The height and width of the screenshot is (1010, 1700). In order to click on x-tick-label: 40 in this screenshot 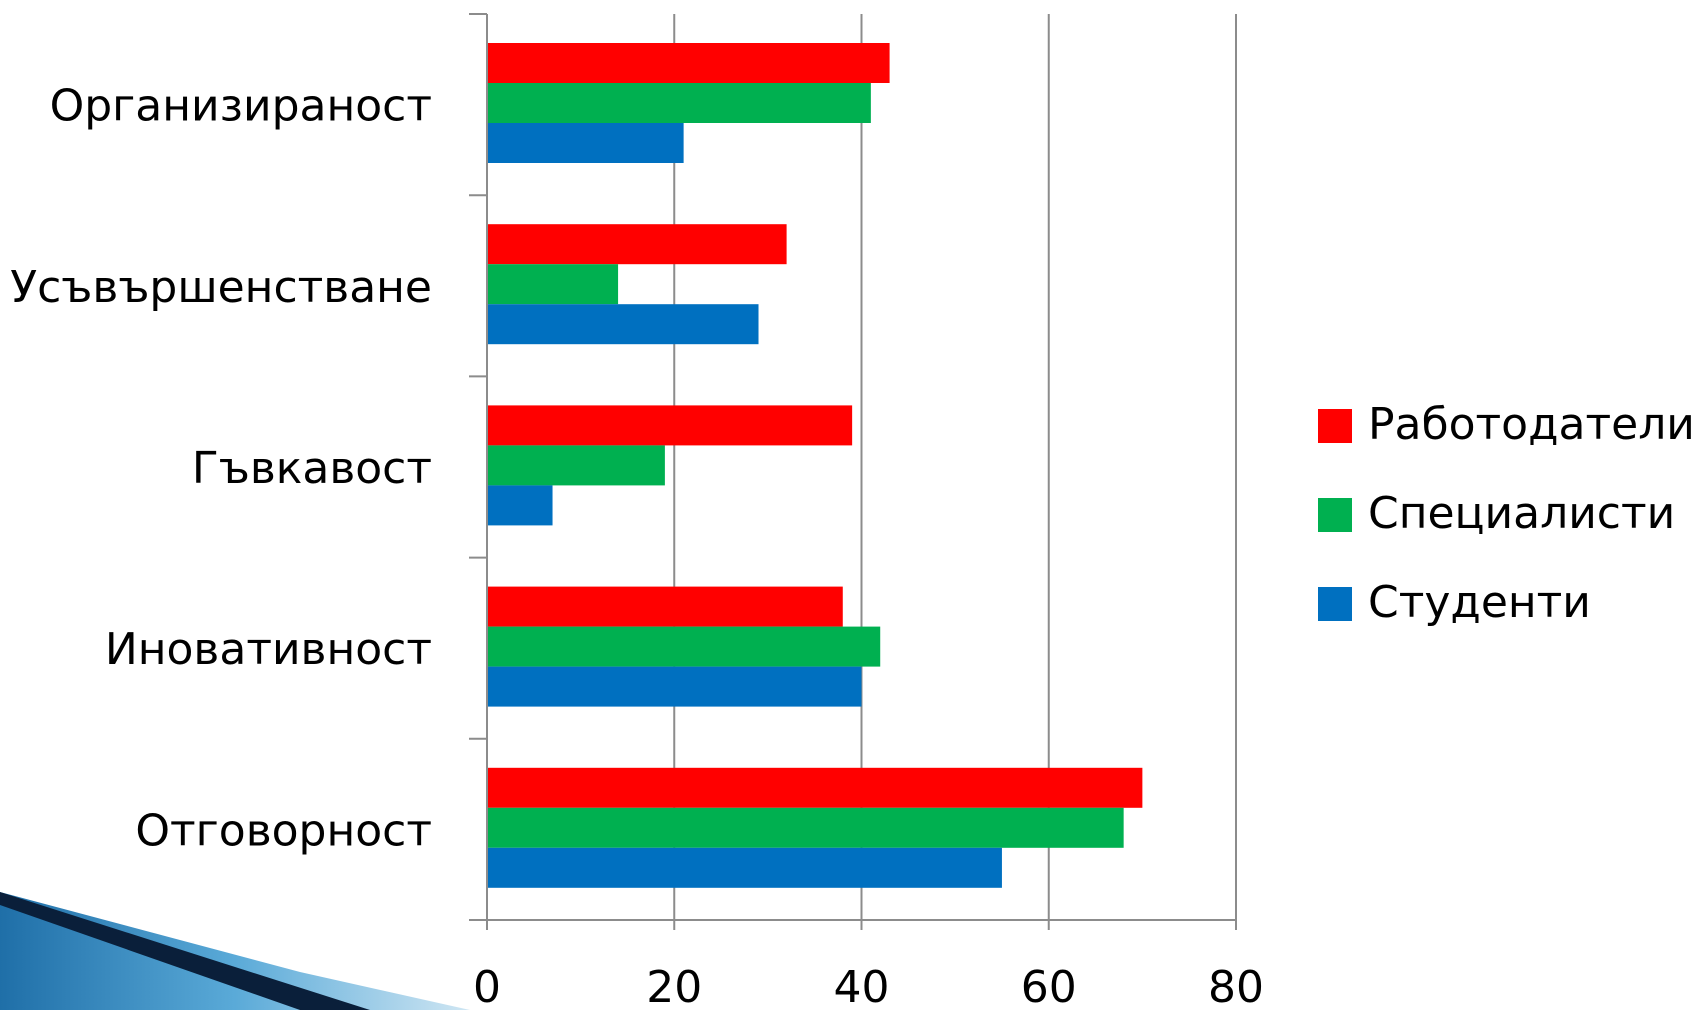, I will do `click(862, 986)`.